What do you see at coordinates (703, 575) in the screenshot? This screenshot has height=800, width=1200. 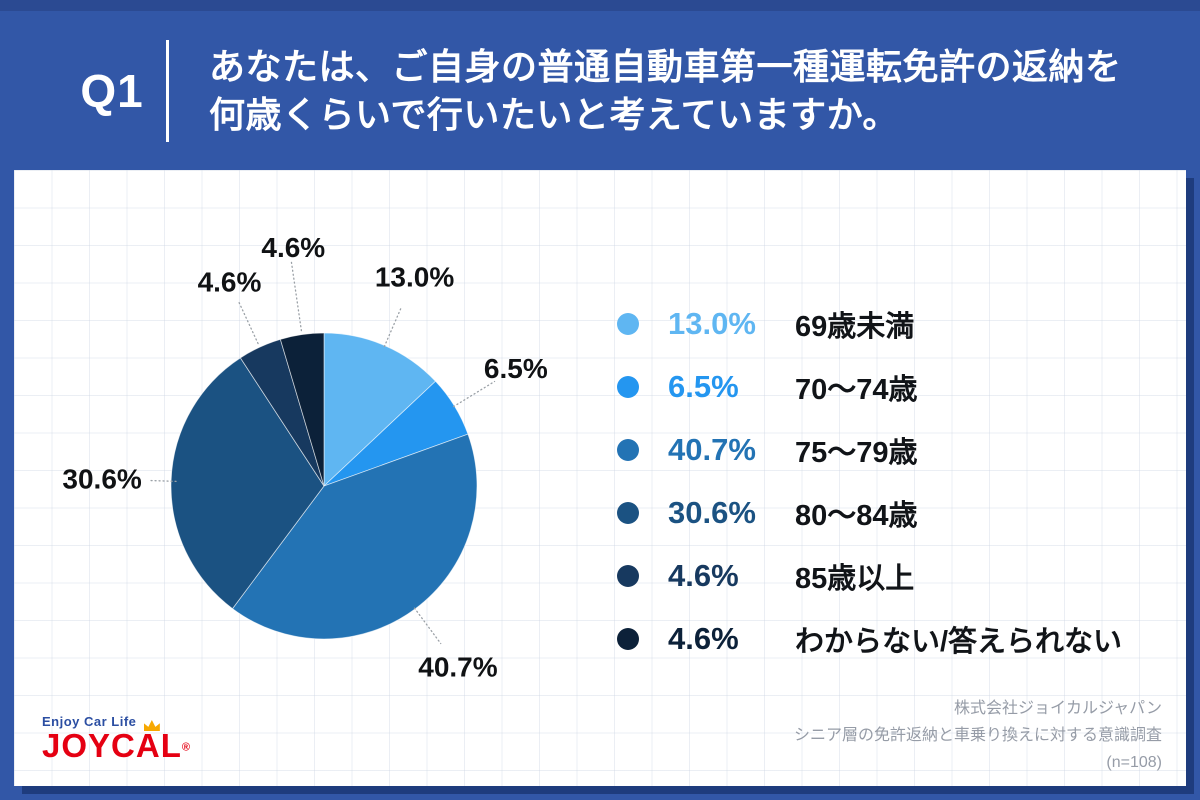 I see `legend-percent-4: 4.6%` at bounding box center [703, 575].